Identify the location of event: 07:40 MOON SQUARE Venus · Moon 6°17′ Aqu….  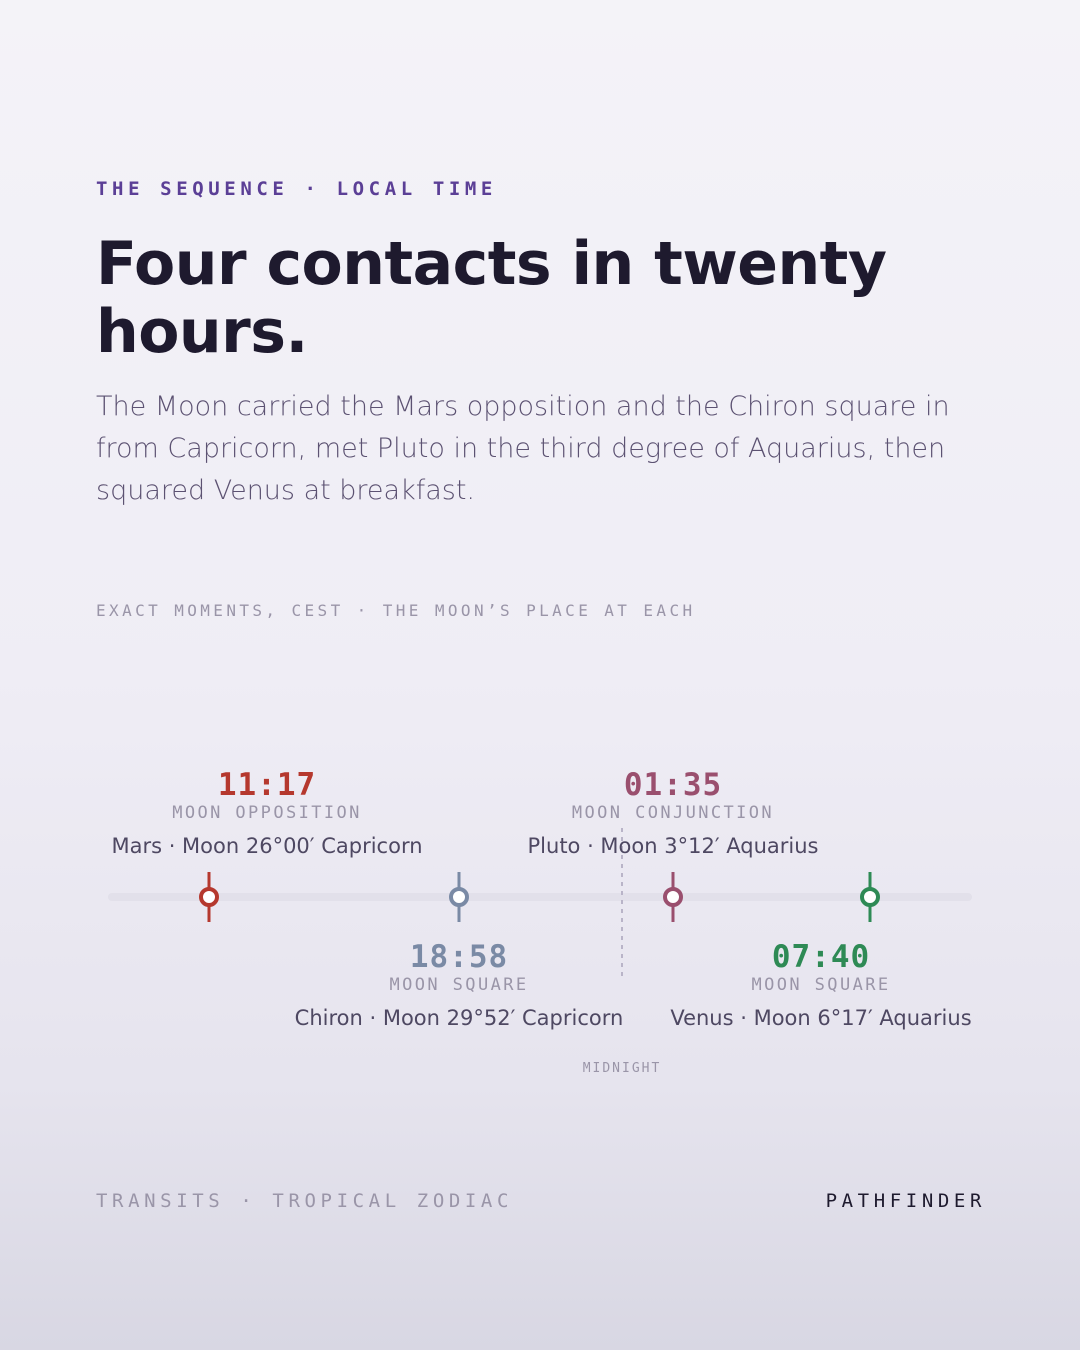
(821, 985).